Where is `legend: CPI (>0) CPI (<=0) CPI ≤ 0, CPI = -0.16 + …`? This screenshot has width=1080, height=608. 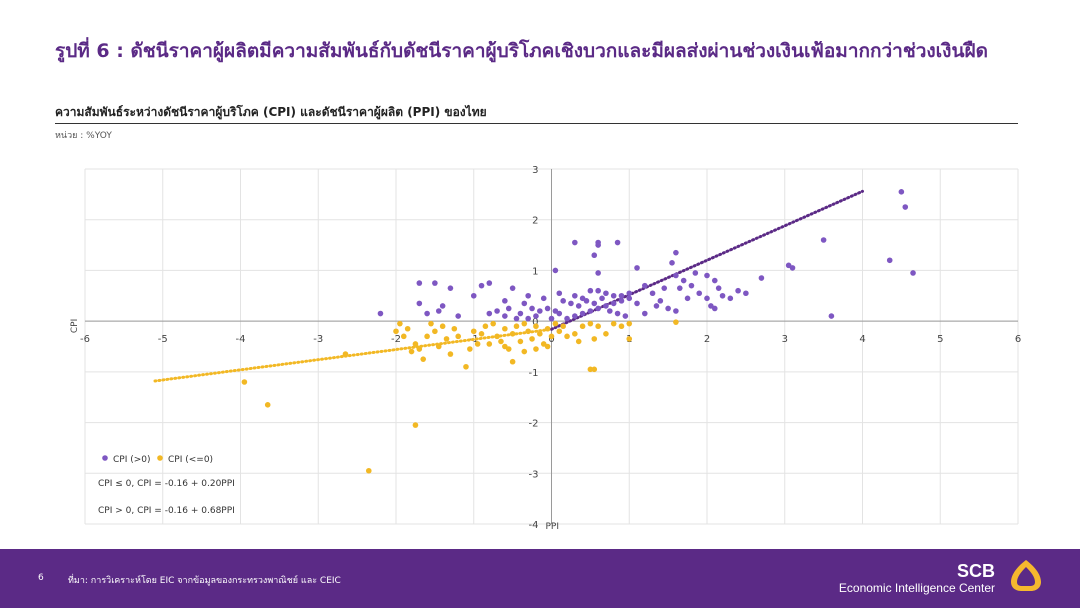
legend: CPI (>0) CPI (<=0) CPI ≤ 0, CPI = -0.16 + … is located at coordinates (166, 485).